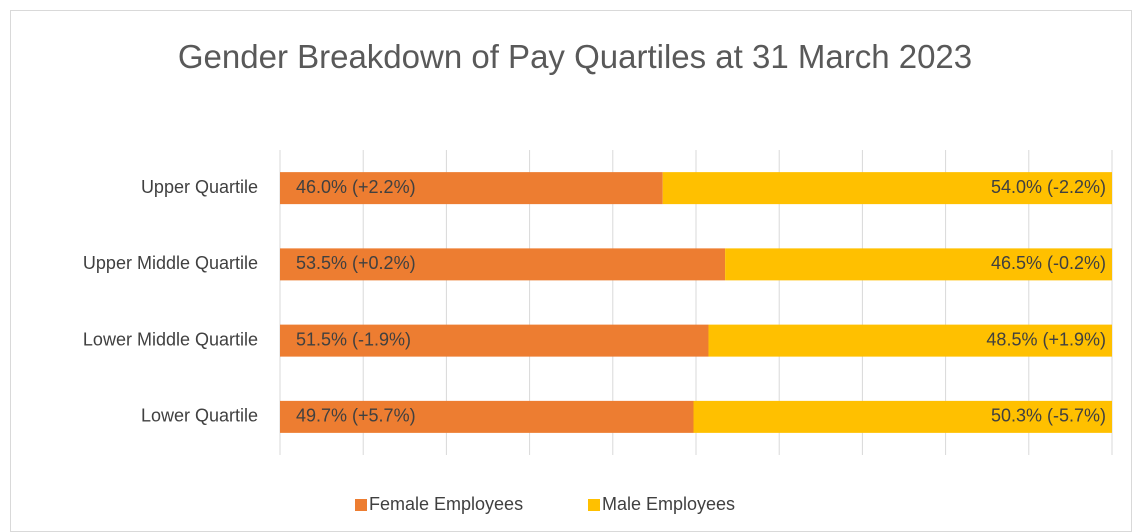  What do you see at coordinates (199, 187) in the screenshot?
I see `y-tick-label: Upper Quartile` at bounding box center [199, 187].